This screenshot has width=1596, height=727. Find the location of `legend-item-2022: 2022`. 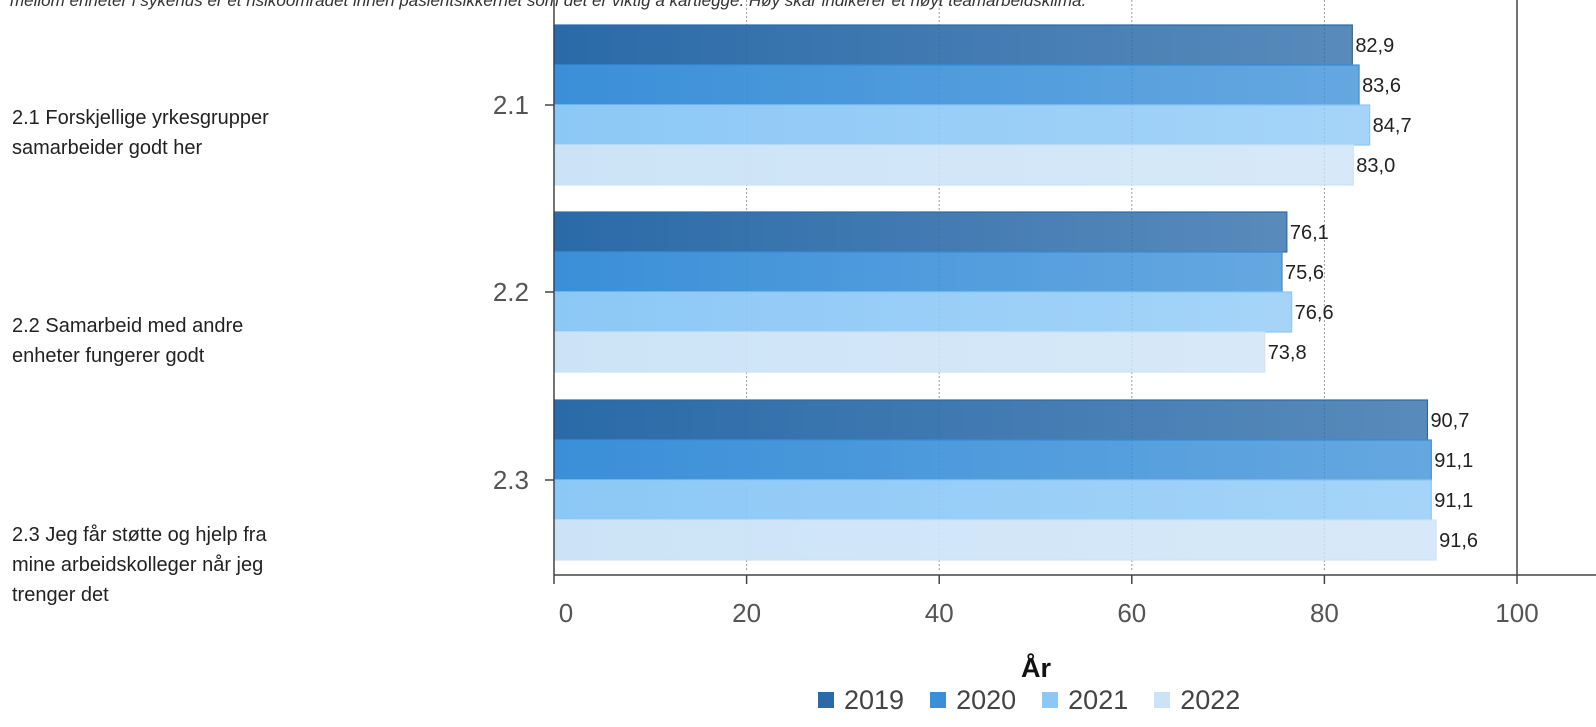

legend-item-2022: 2022 is located at coordinates (1197, 700).